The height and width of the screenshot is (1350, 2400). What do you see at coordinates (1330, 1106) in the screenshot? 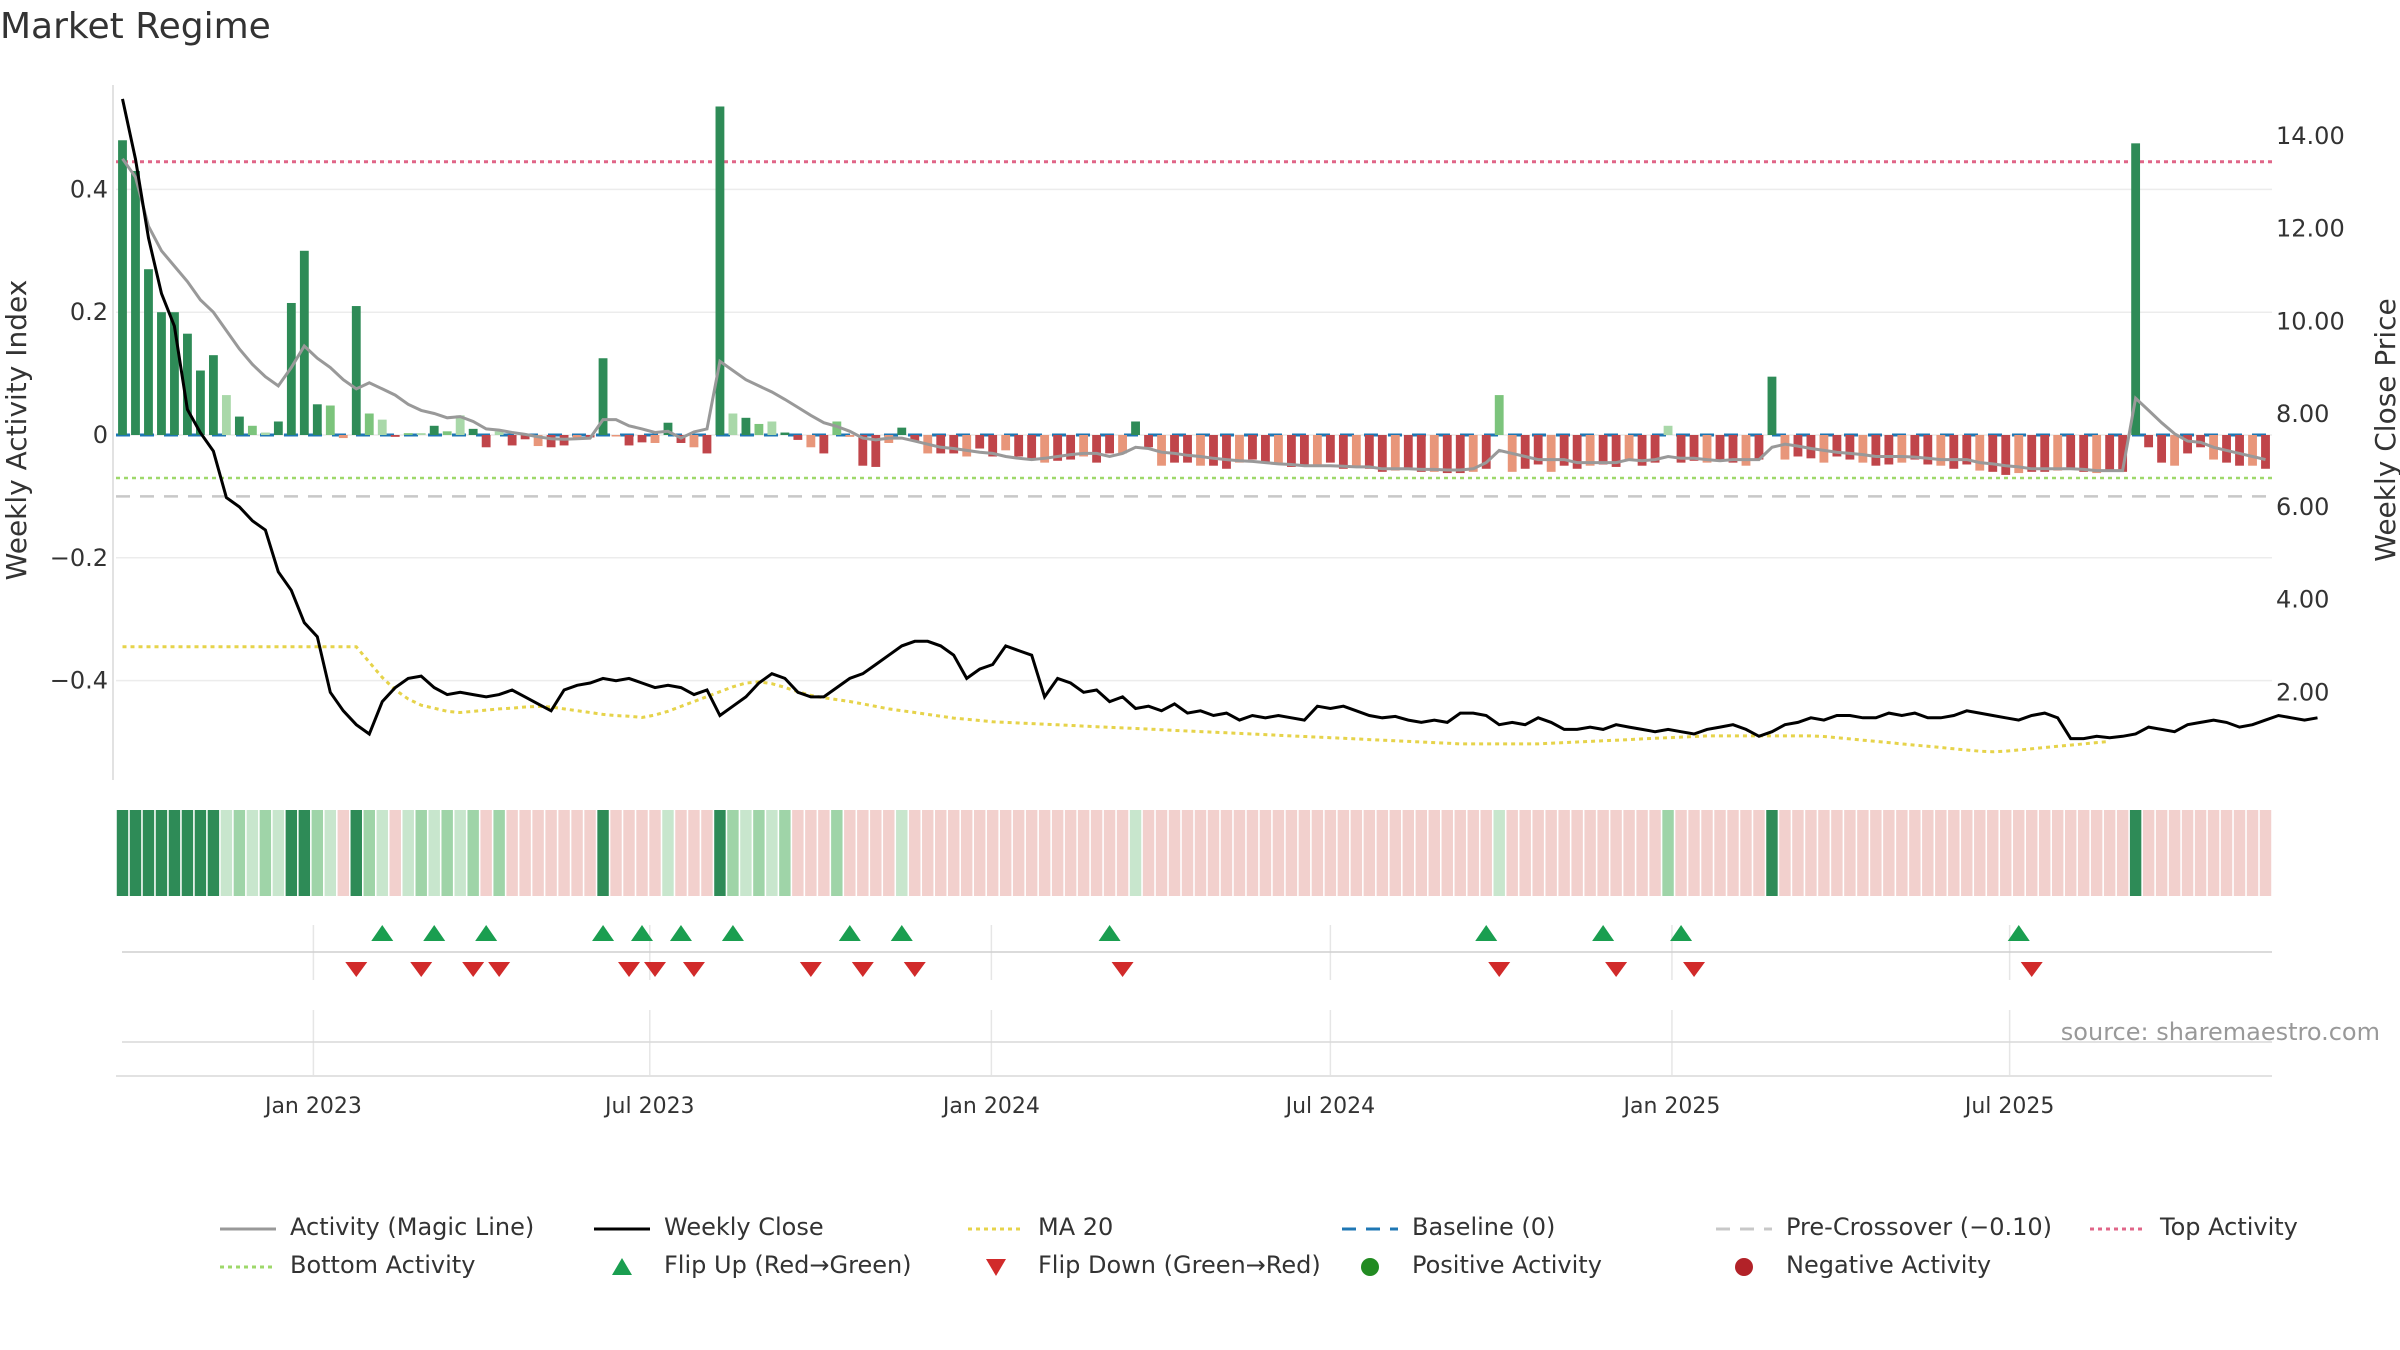
I see `x-tick-label: Jul 2024` at bounding box center [1330, 1106].